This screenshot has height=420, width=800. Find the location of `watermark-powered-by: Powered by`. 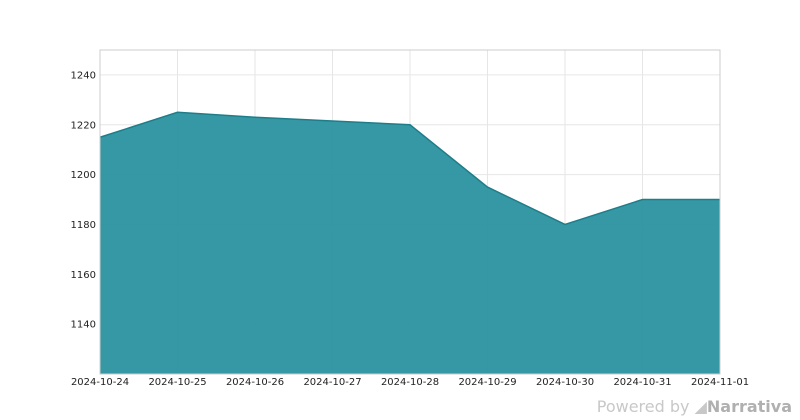

watermark-powered-by: Powered by is located at coordinates (643, 406).